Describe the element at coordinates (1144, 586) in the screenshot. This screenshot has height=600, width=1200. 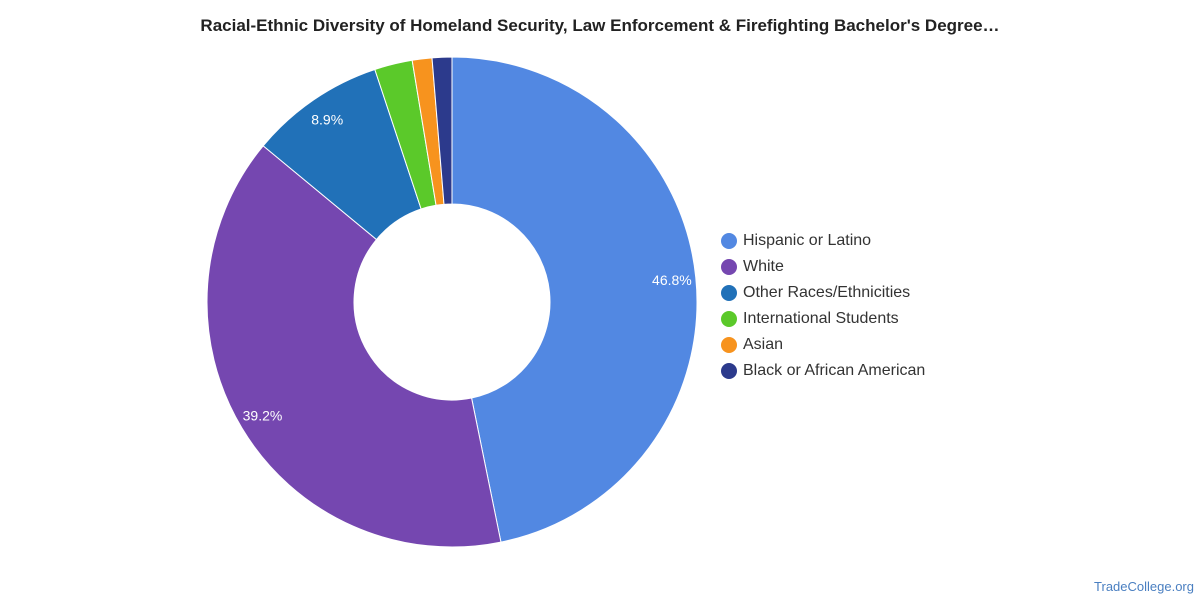
I see `watermark: TradeCollege.org` at that location.